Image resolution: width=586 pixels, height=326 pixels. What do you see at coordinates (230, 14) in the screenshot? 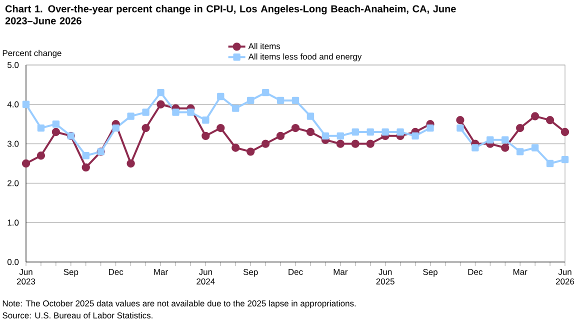
I see `chart-title: Chart 1. Over-the-year percent change in CPI-U, Los Angeles-Long Beach-Anaheim, CA, June 2023–June 2026` at bounding box center [230, 14].